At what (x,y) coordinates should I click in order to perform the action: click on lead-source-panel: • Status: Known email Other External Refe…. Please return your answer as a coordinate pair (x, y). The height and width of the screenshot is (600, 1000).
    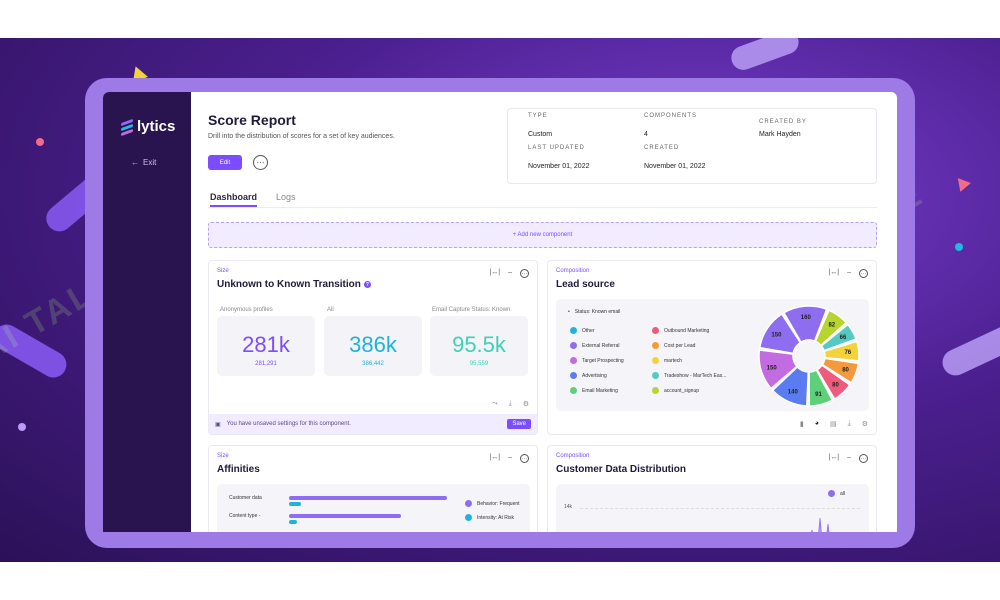
    Looking at the image, I should click on (712, 355).